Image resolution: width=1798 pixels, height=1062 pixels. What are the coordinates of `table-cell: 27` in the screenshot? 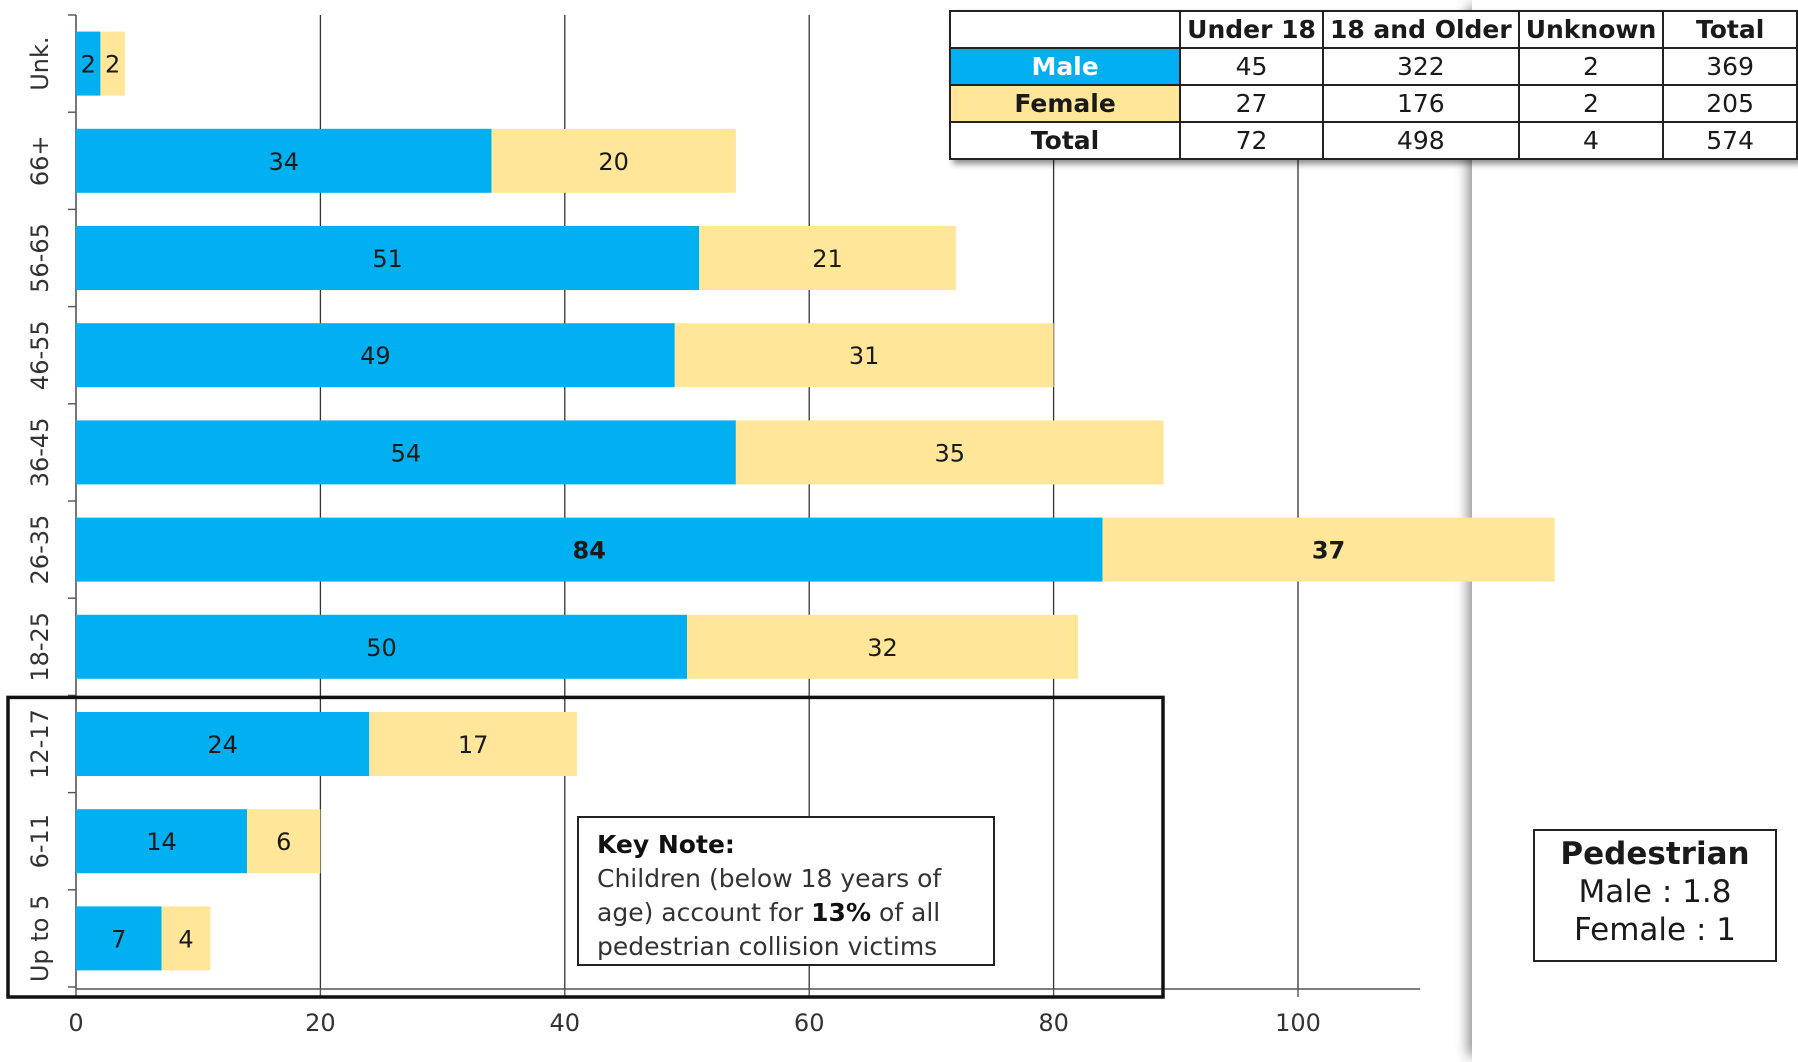 It's located at (1251, 103).